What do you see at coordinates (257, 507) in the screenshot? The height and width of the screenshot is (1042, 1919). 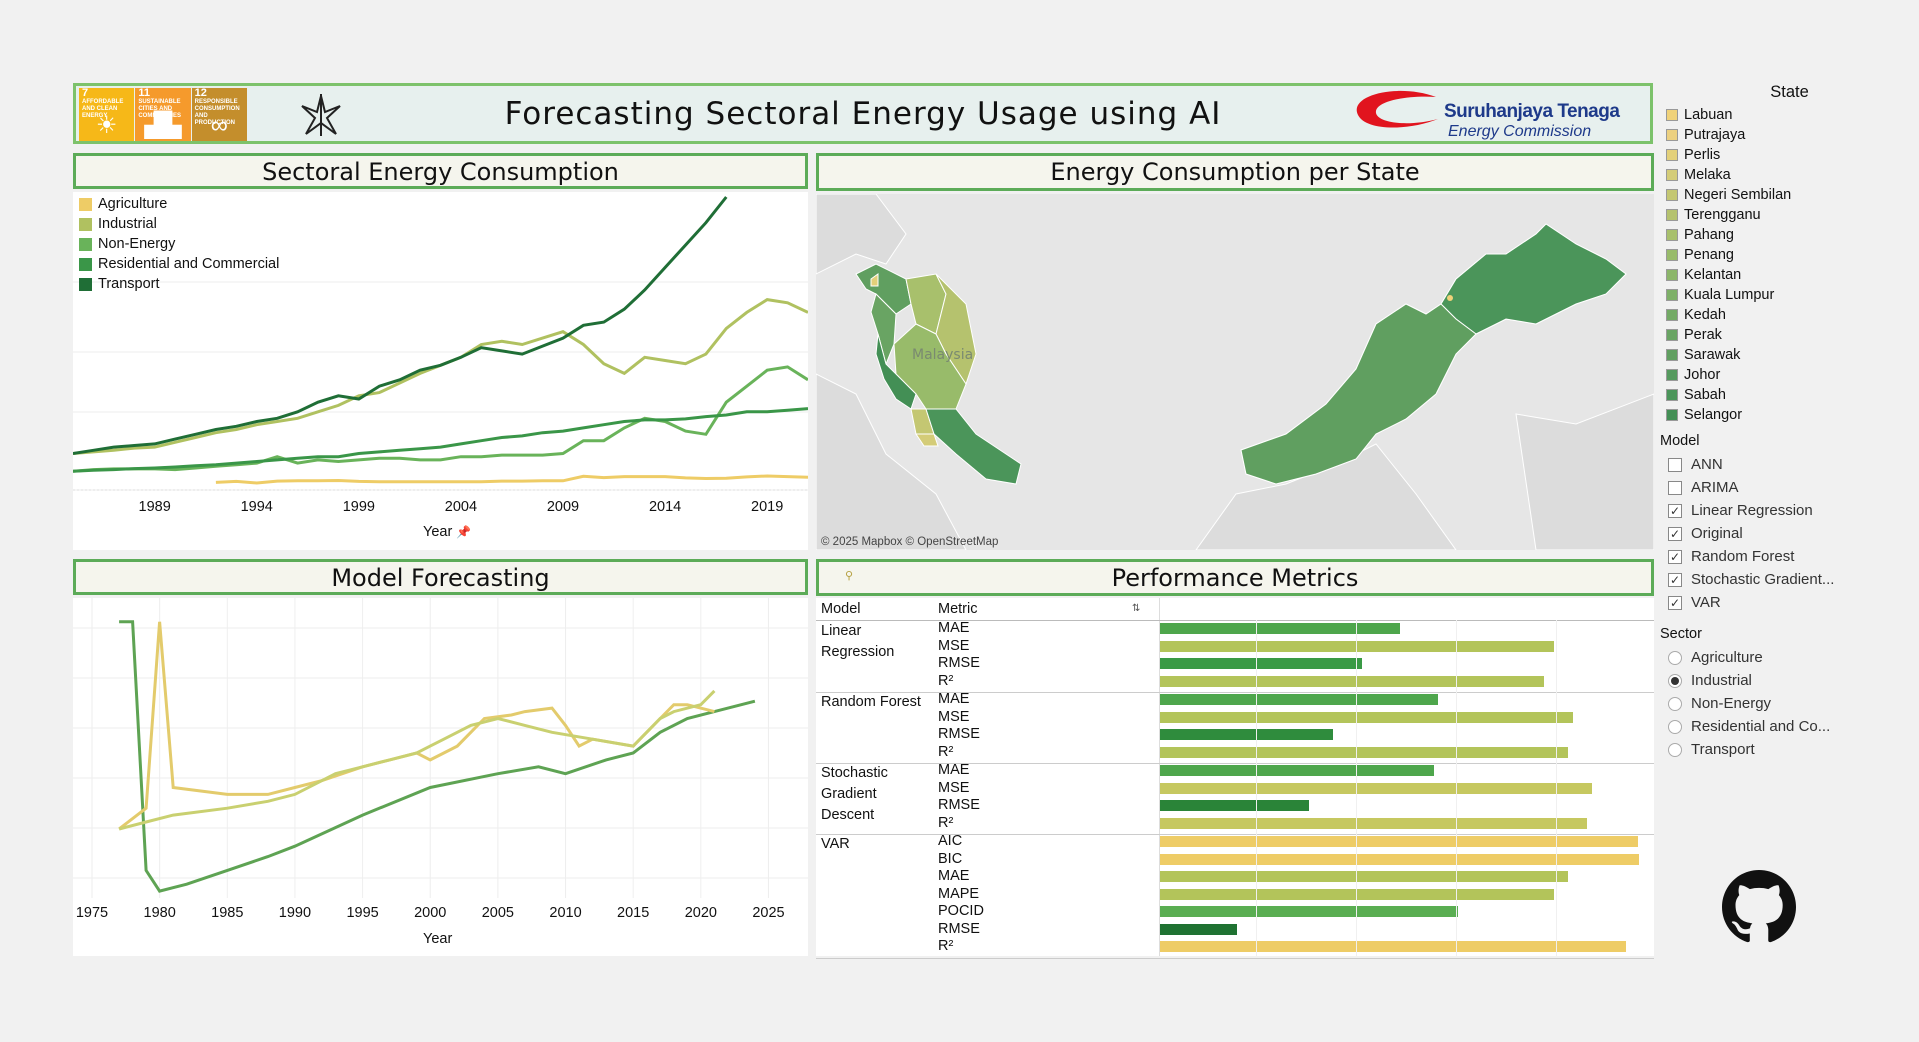 I see `x-tick-label: 1994` at bounding box center [257, 507].